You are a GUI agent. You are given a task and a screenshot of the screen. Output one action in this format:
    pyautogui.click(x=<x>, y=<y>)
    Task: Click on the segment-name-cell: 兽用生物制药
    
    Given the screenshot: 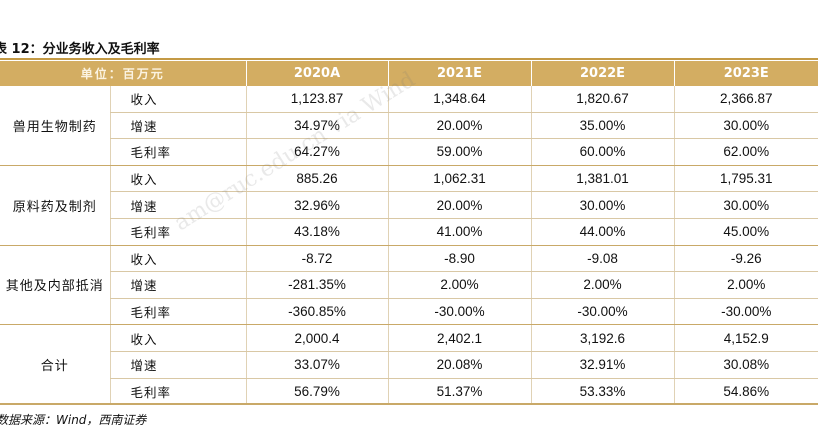 What is the action you would take?
    pyautogui.click(x=55, y=126)
    